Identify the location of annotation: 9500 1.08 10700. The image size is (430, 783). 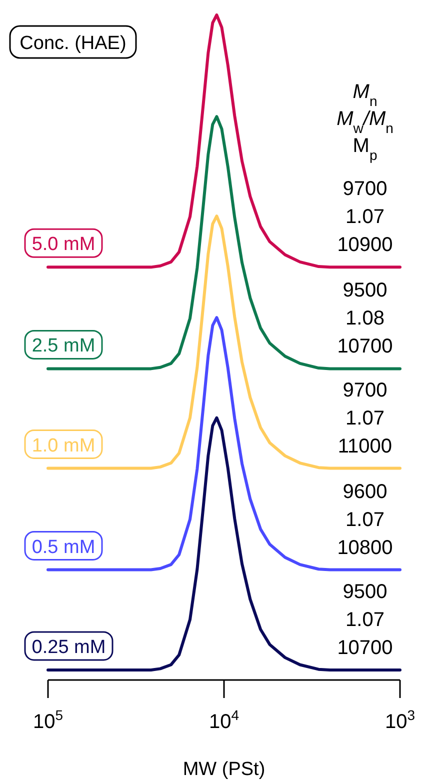
(365, 319).